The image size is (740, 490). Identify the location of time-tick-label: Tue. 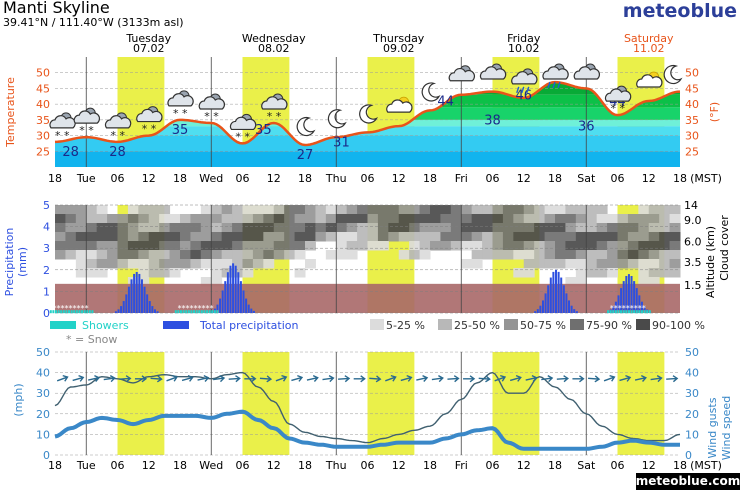
(86, 178).